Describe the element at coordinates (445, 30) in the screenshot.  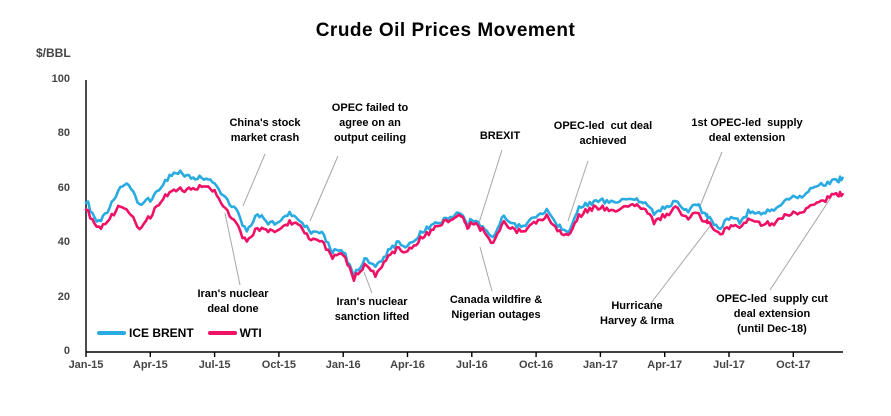
I see `chart-title: Crude Oil Prices Movement` at that location.